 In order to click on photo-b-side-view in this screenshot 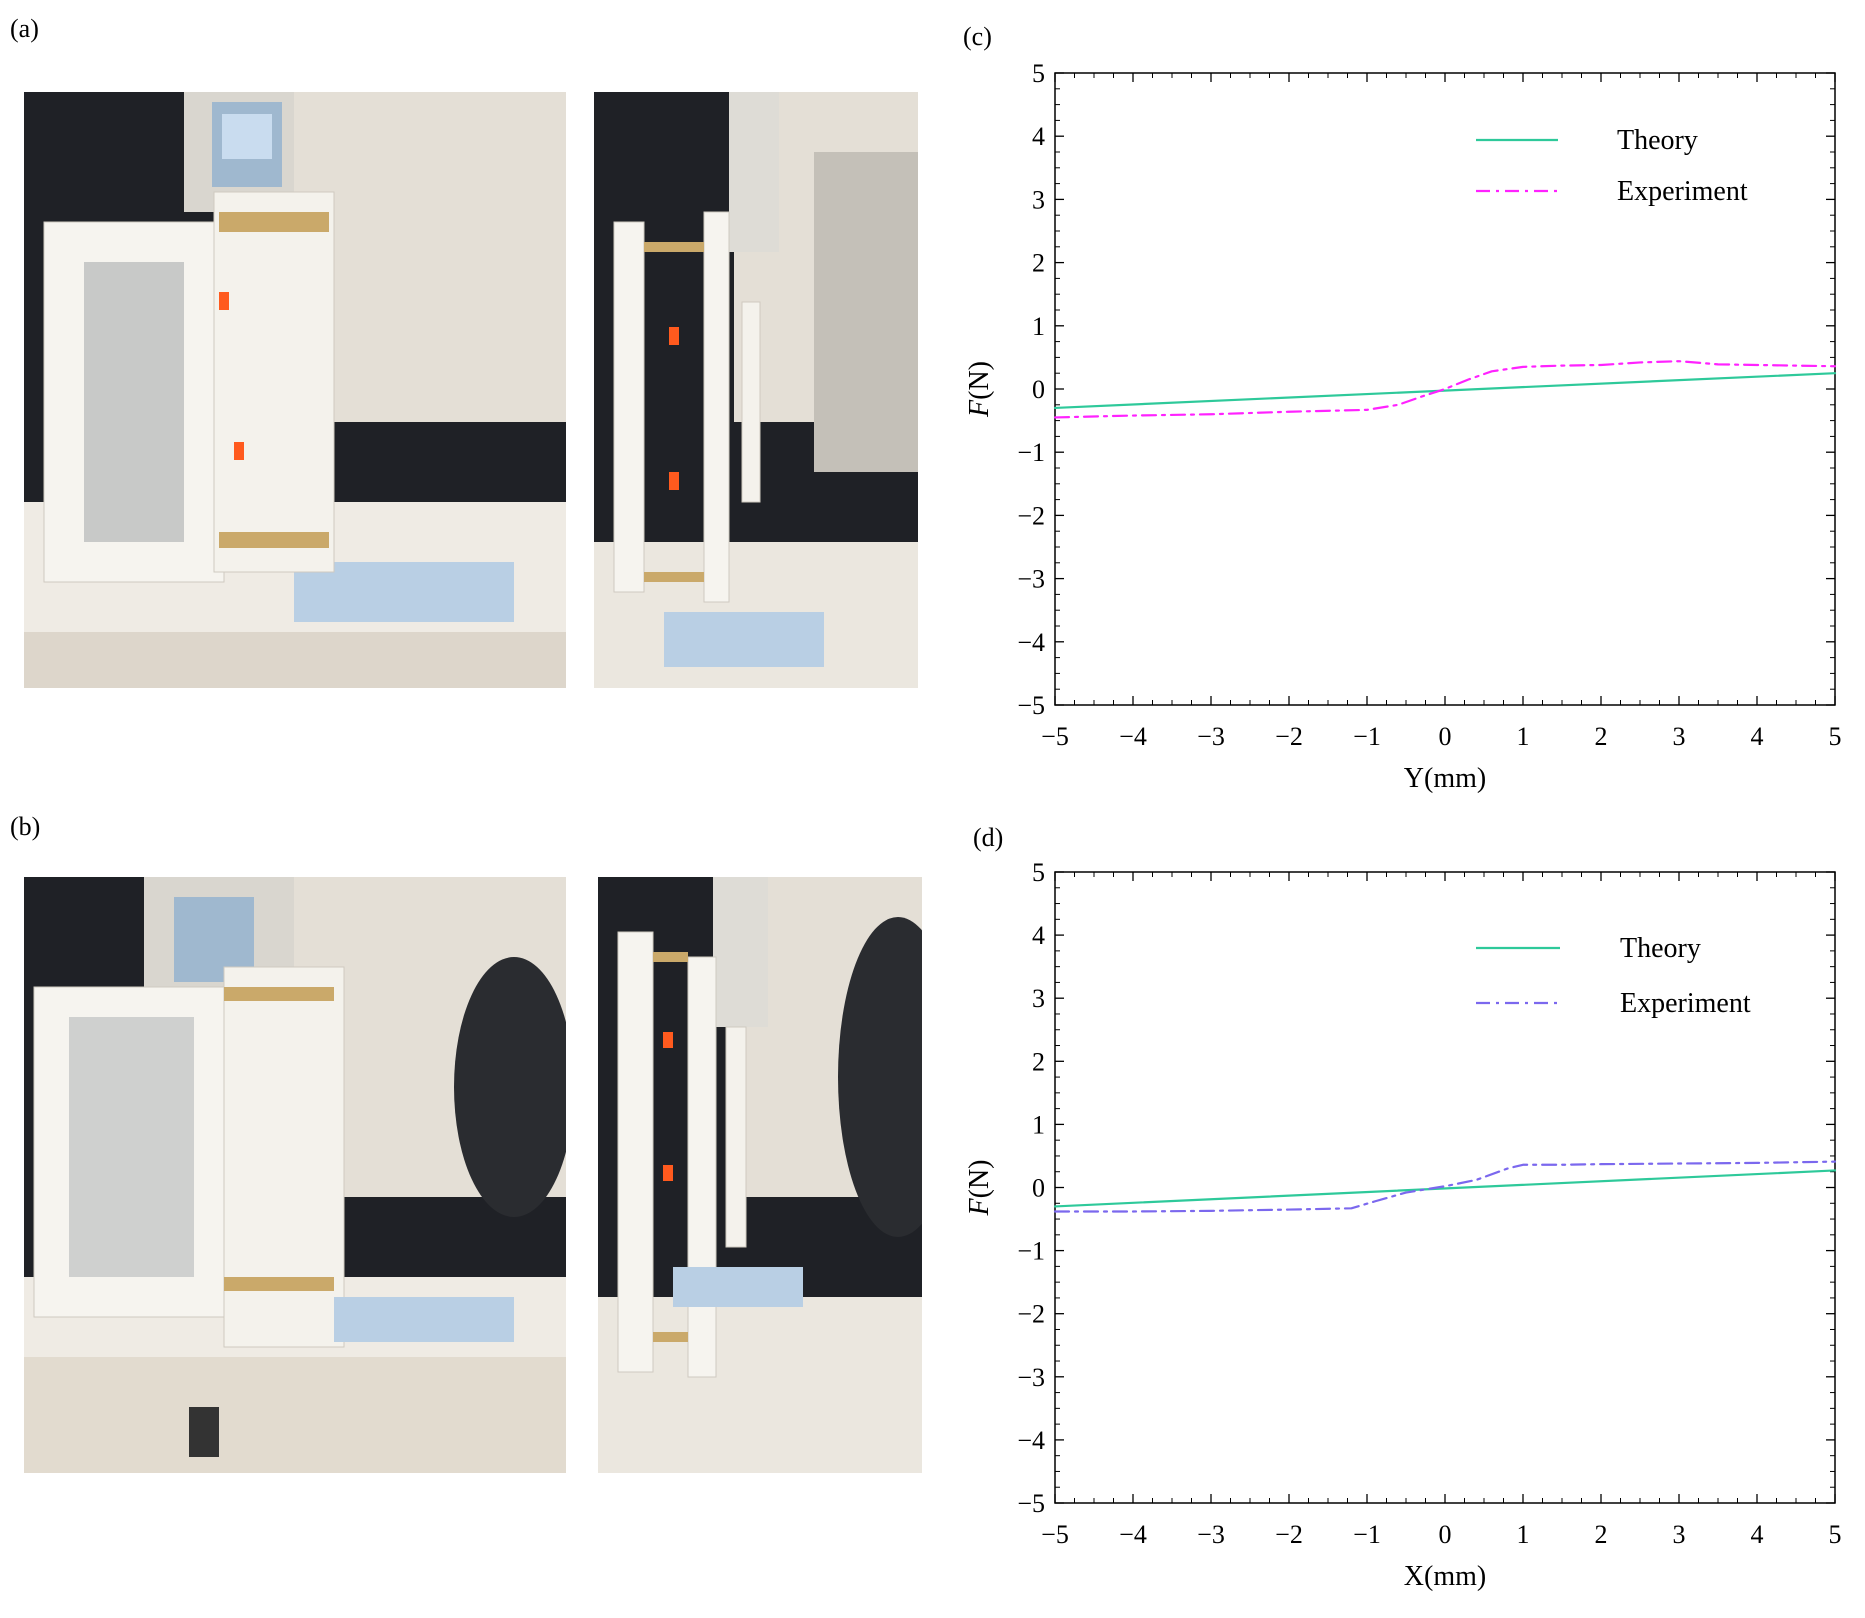, I will do `click(760, 1175)`.